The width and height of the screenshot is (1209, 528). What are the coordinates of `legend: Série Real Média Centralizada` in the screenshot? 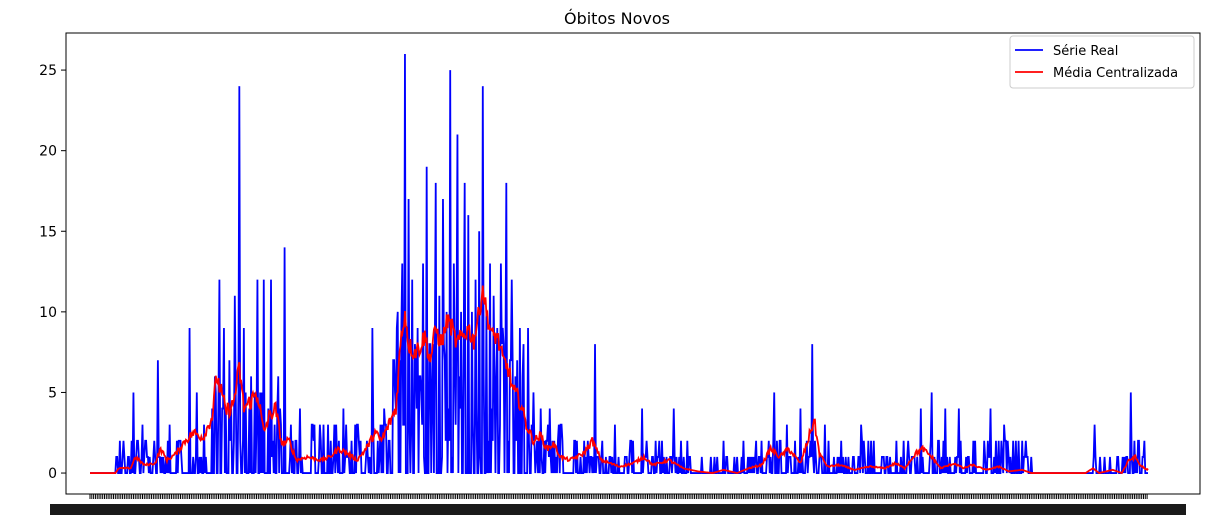 It's located at (1102, 62).